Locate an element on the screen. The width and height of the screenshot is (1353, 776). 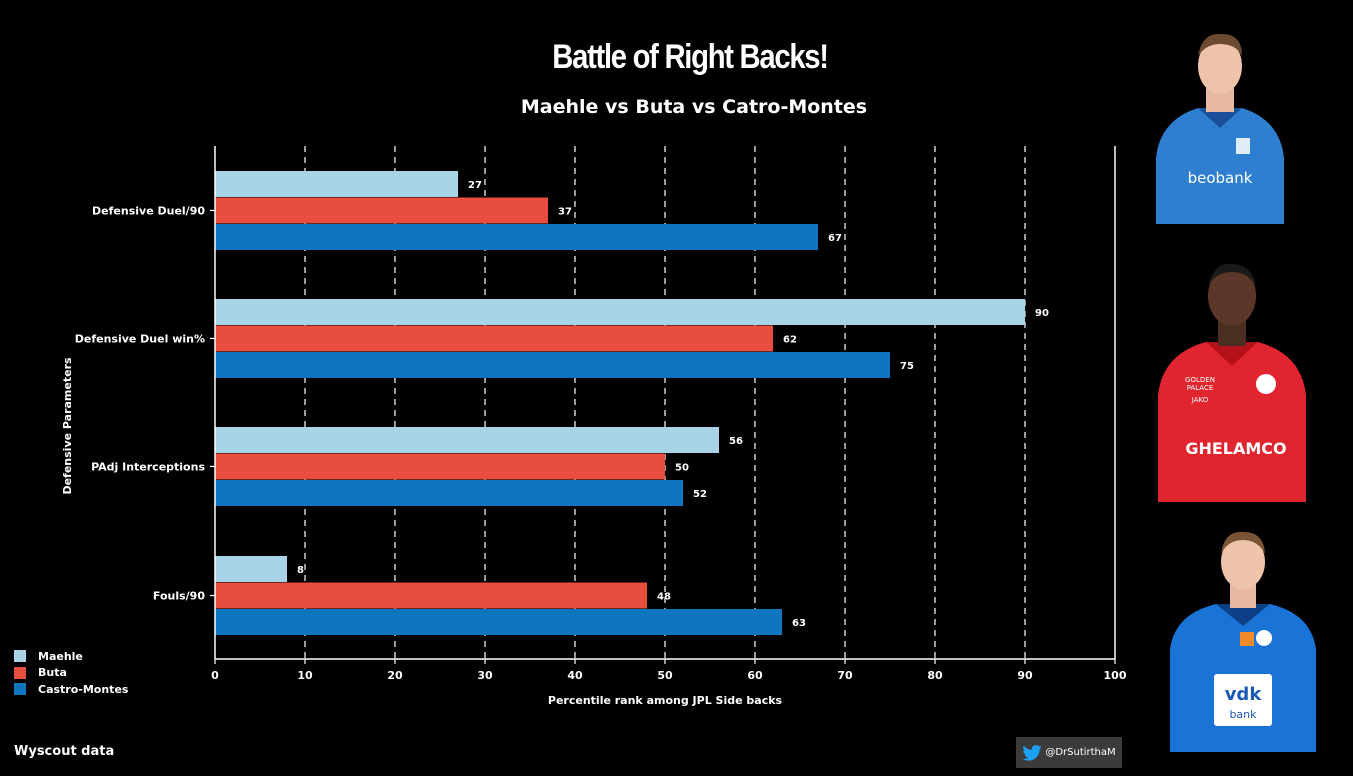
x-tick-label: 100 is located at coordinates (1115, 675).